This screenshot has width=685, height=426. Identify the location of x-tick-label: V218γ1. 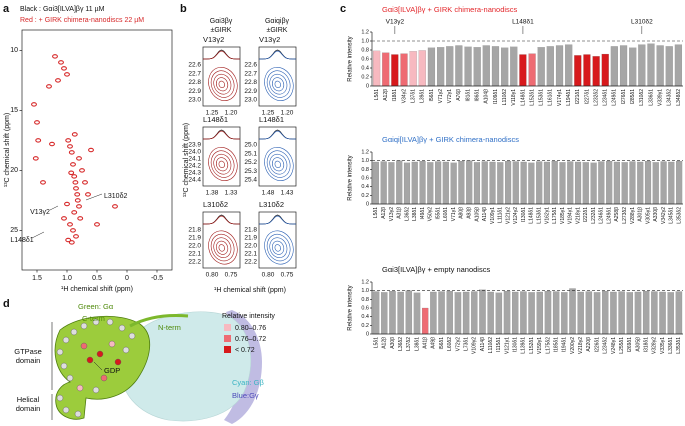
(578, 215).